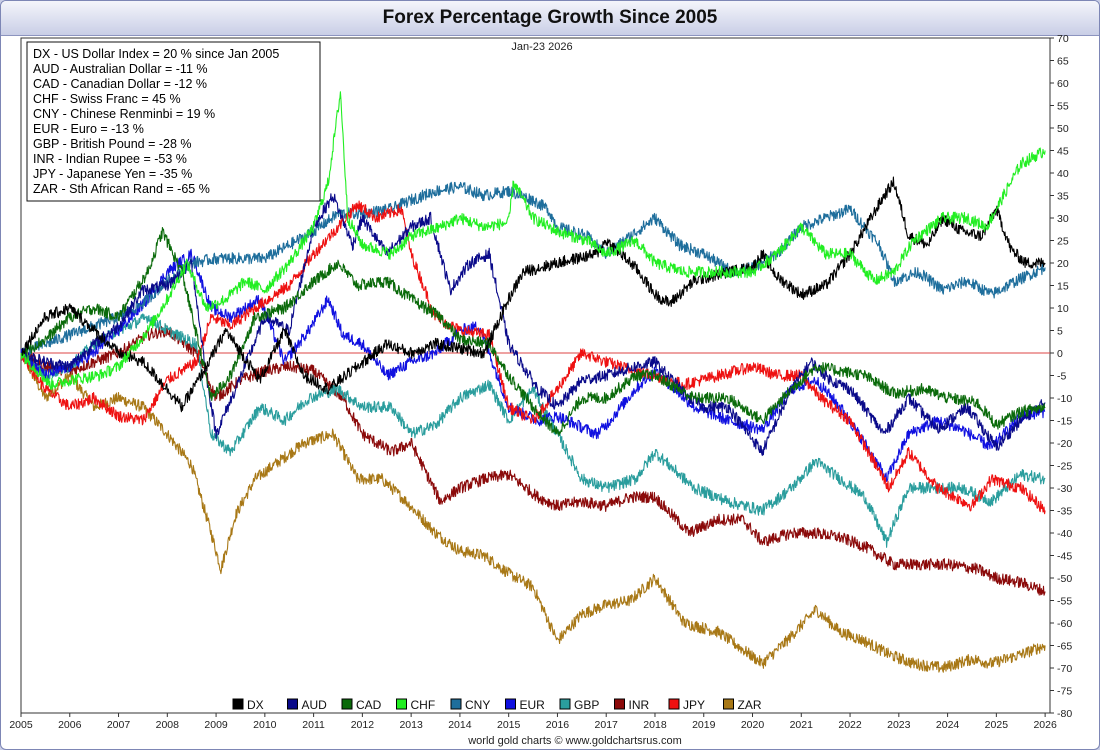 Image resolution: width=1100 pixels, height=750 pixels. What do you see at coordinates (255, 705) in the screenshot?
I see `legend-label-dx: DX` at bounding box center [255, 705].